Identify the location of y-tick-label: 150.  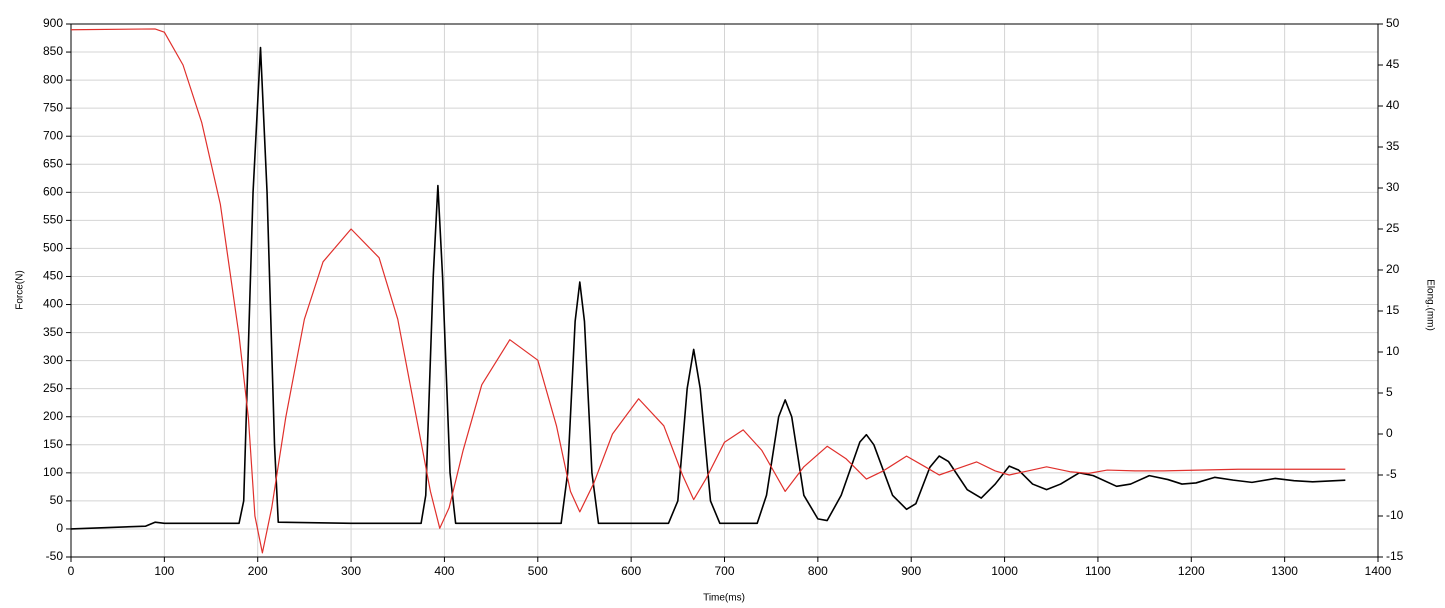
(53, 444).